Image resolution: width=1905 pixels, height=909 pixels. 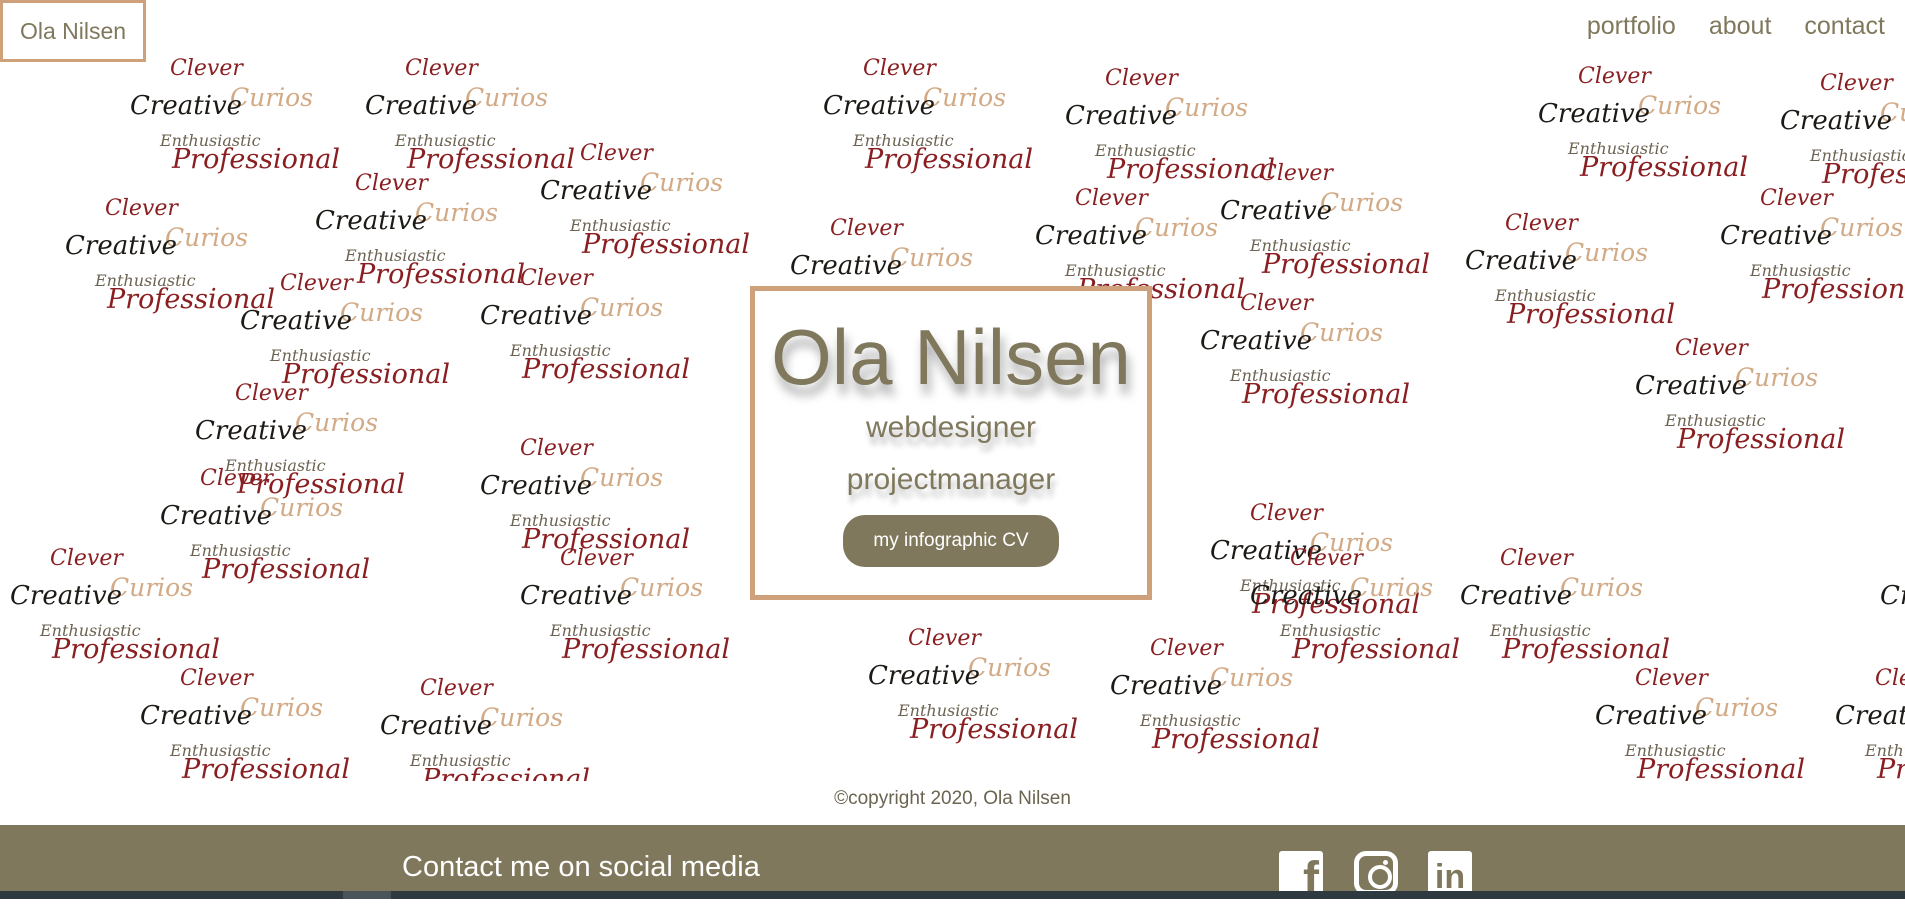 What do you see at coordinates (1740, 26) in the screenshot?
I see `nav-about: about` at bounding box center [1740, 26].